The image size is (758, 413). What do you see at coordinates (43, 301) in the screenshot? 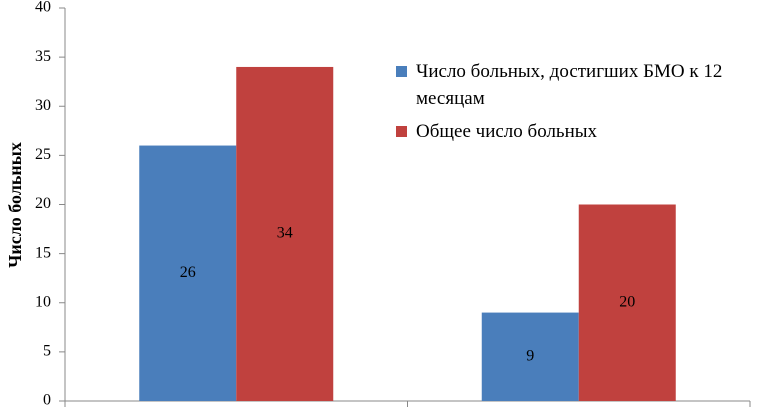
I see `y-tick-label: 10` at bounding box center [43, 301].